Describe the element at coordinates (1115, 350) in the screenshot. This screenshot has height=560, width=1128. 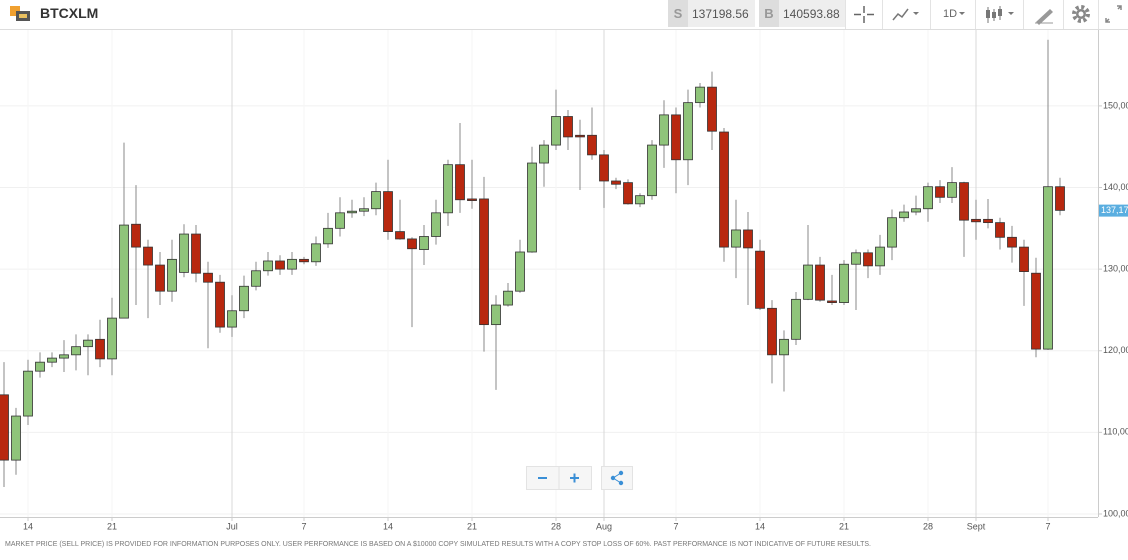
I see `y-tick-label: 120,000` at that location.